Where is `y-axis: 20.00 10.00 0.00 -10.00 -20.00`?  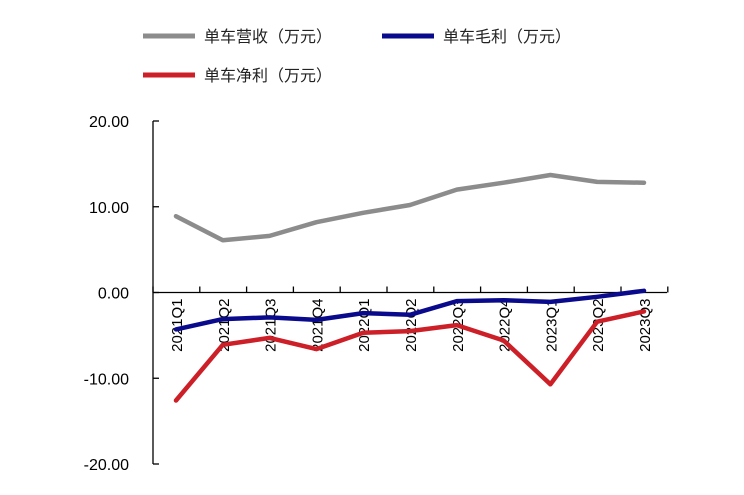
y-axis: 20.00 10.00 0.00 -10.00 -20.00 is located at coordinates (121, 294).